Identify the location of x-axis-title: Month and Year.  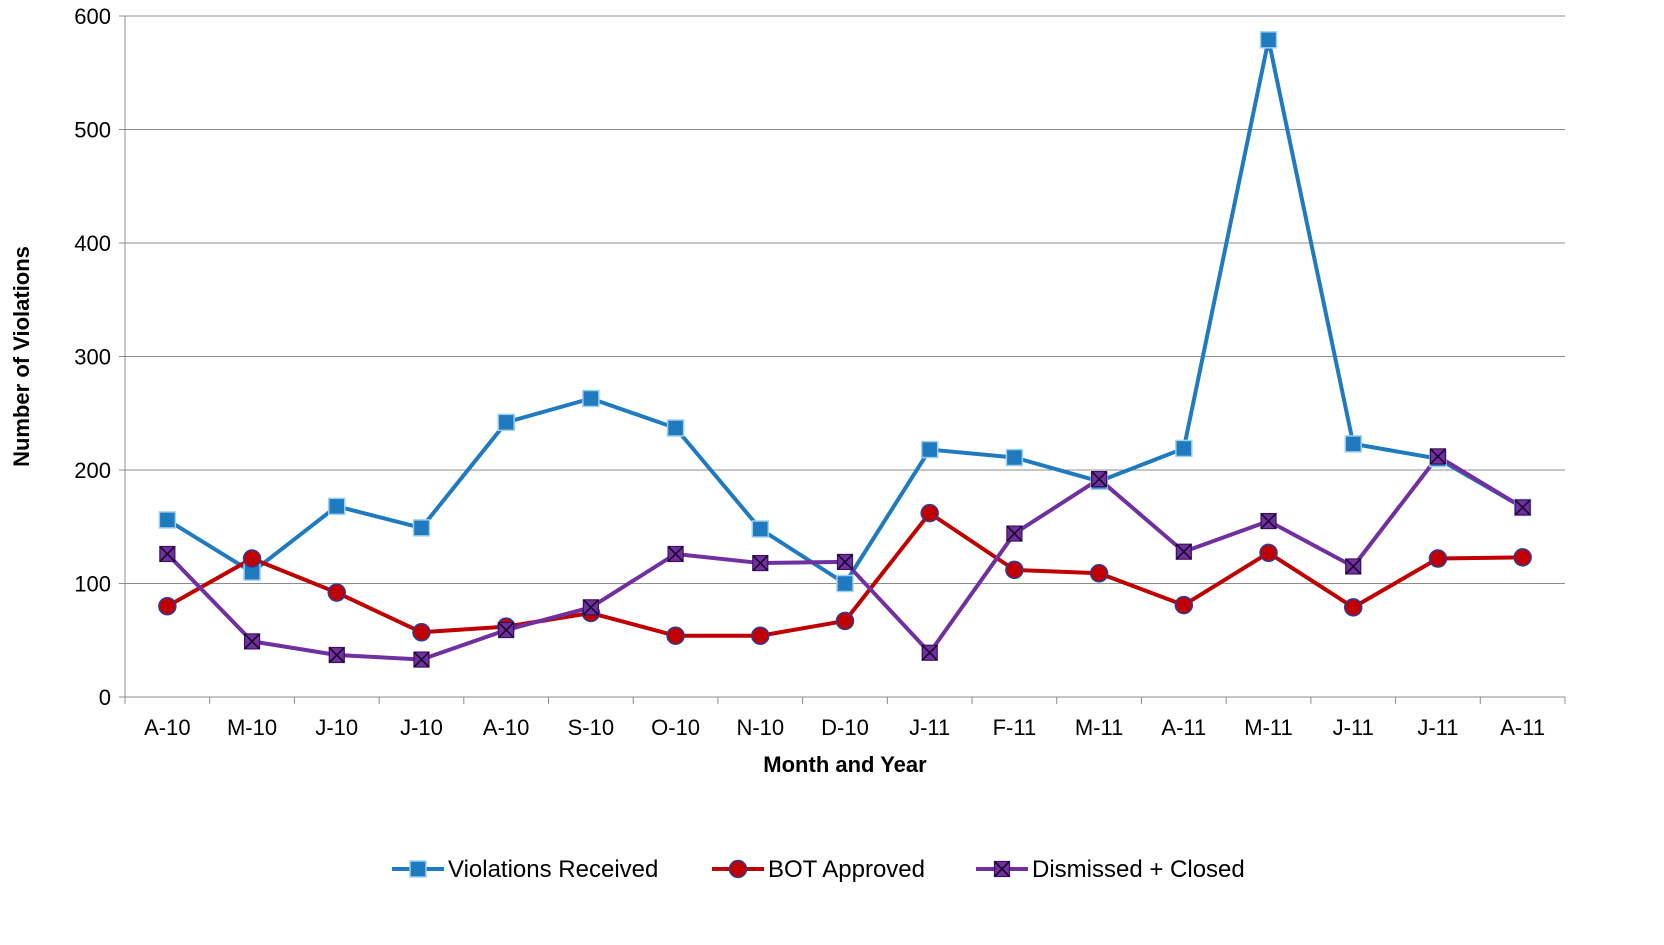
(845, 764).